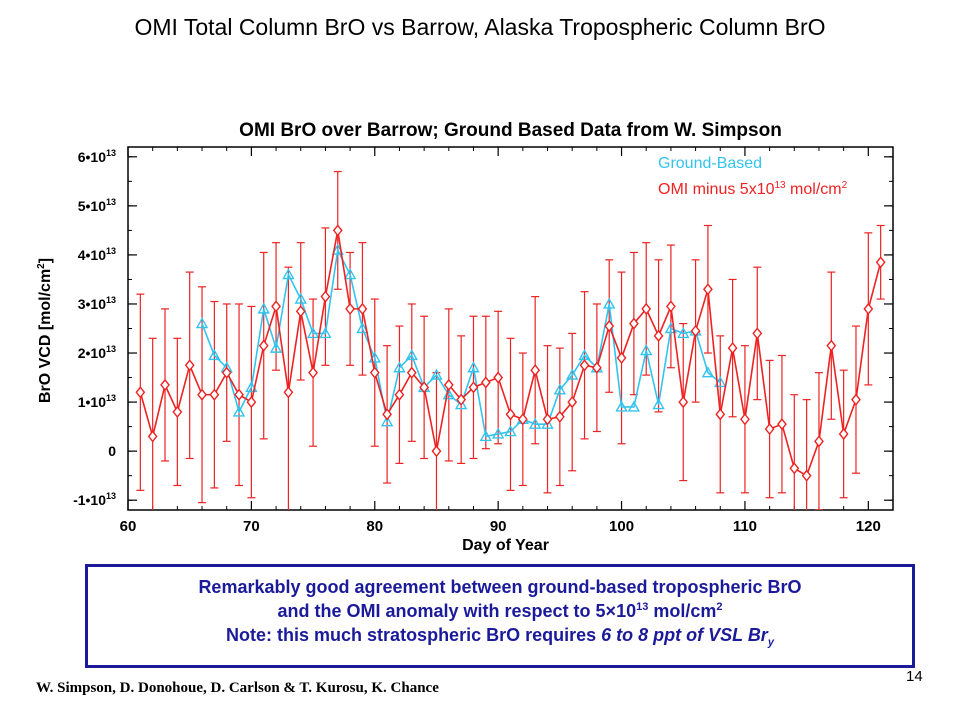  Describe the element at coordinates (753, 189) in the screenshot. I see `legend-omi: OMI minus 5x1013 mol/cm2` at that location.